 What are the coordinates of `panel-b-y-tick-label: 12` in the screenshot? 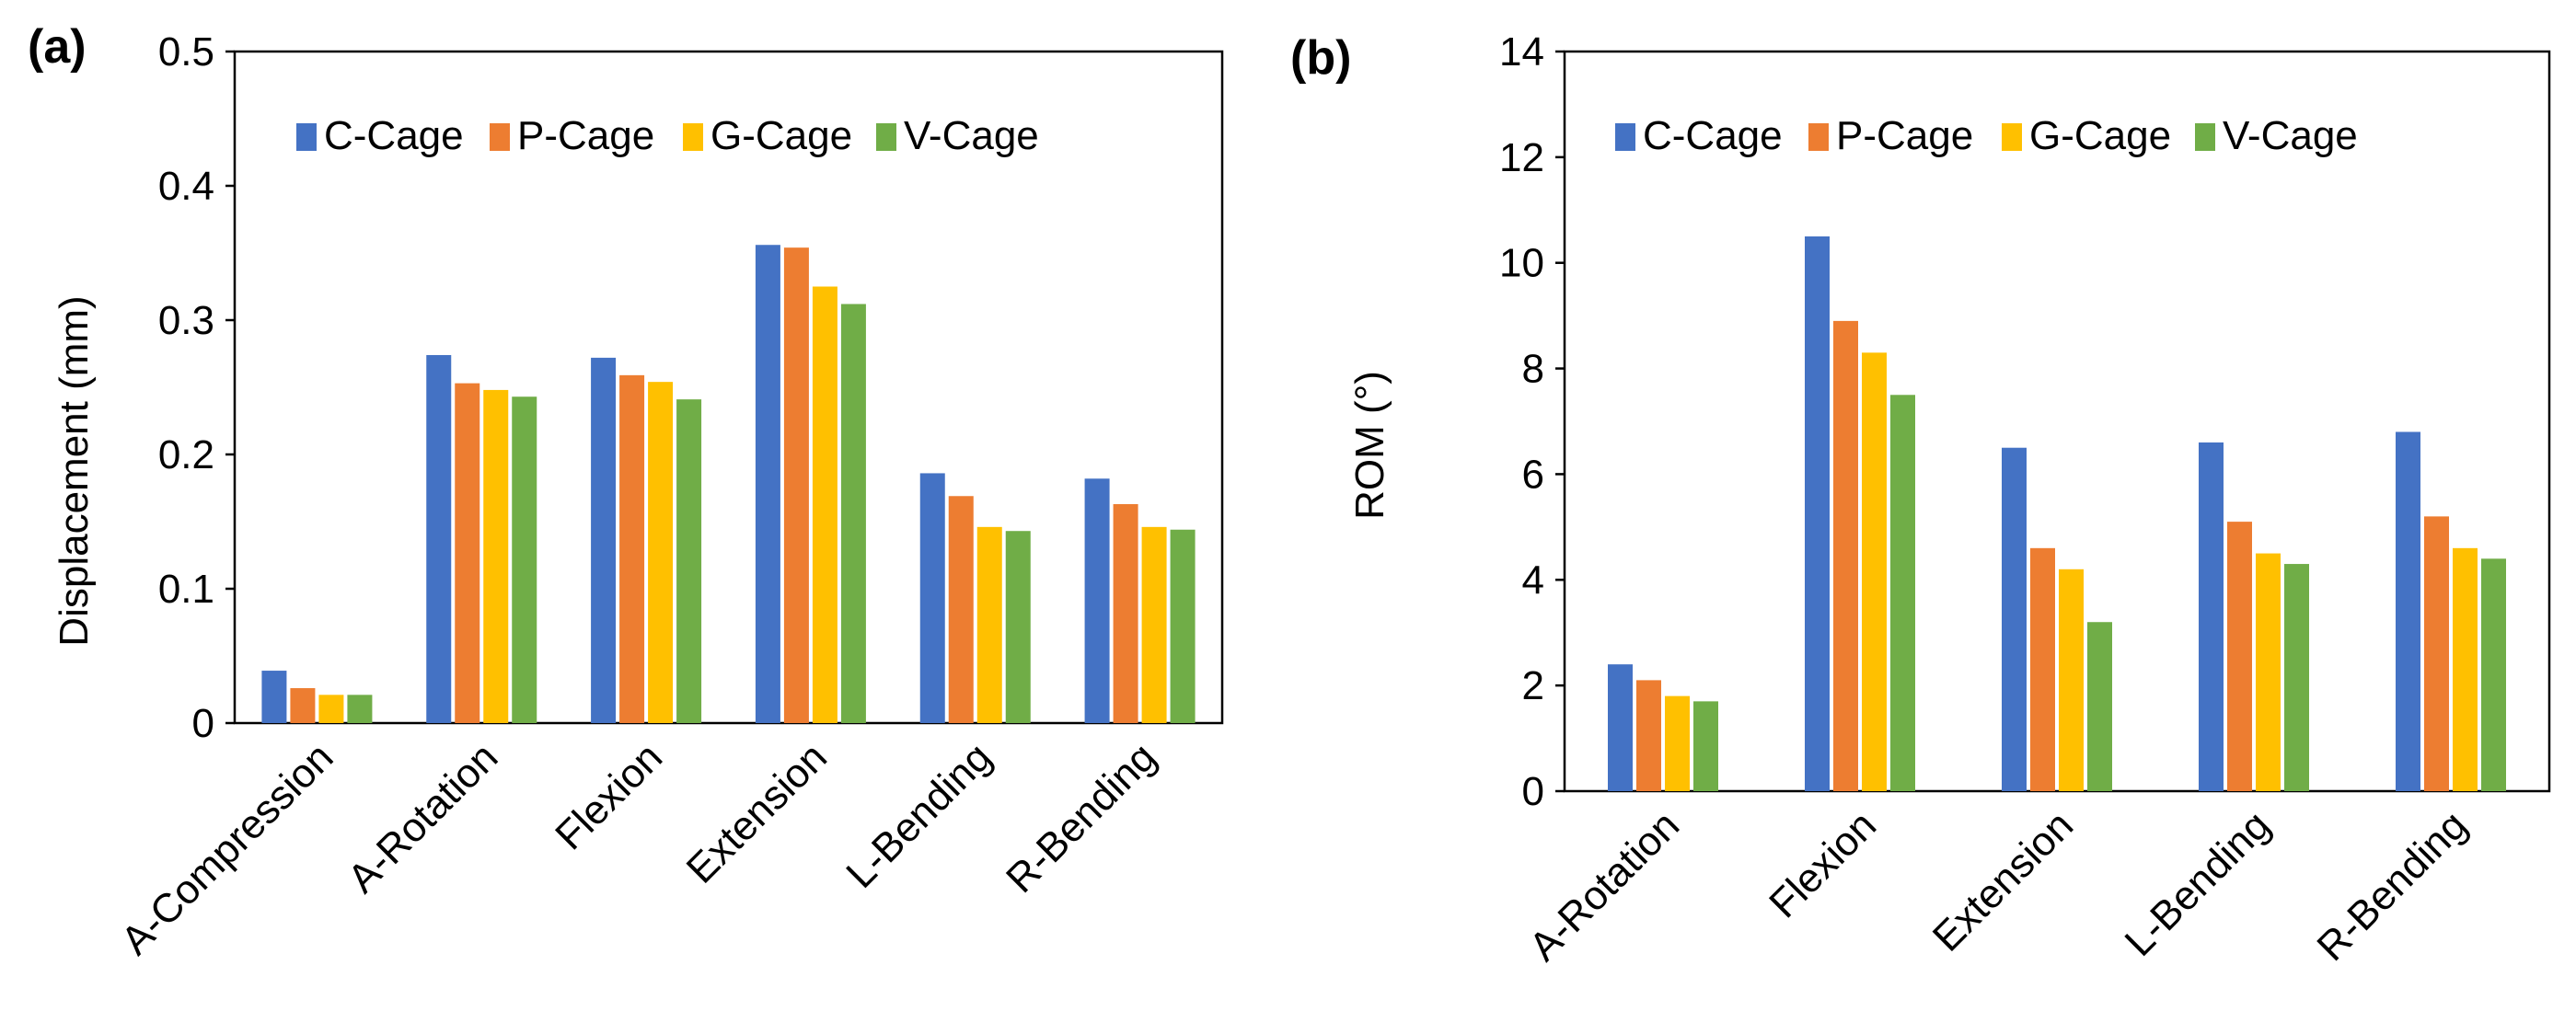 It's located at (1521, 158).